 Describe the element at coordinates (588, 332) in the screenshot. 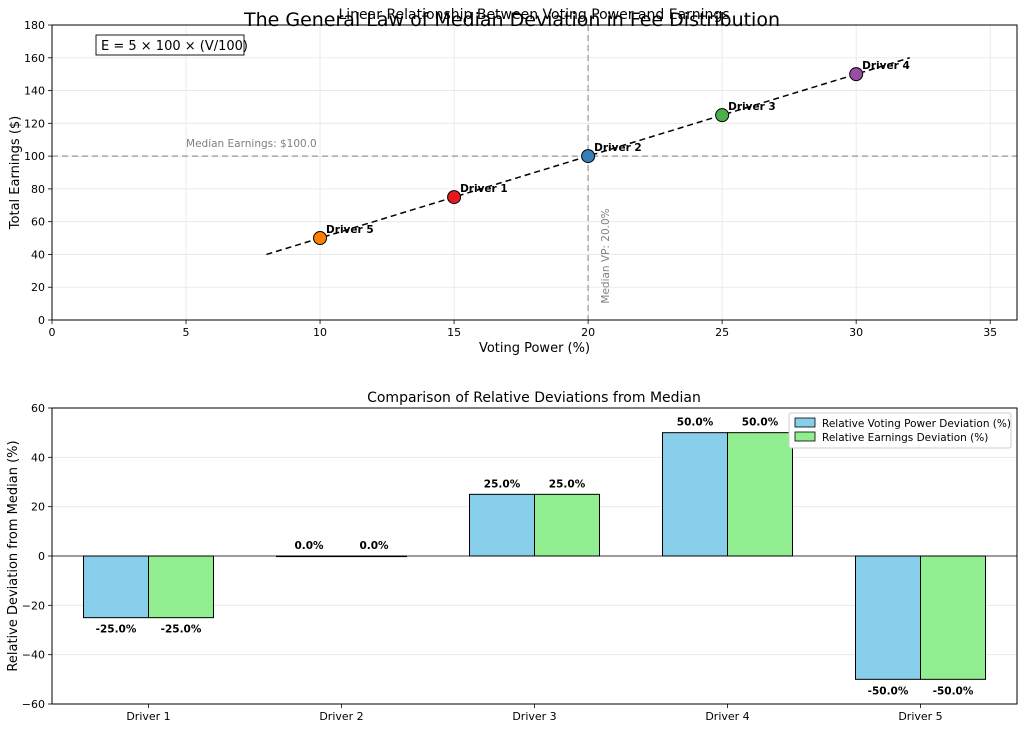

I see `x-tick-label: 20` at that location.